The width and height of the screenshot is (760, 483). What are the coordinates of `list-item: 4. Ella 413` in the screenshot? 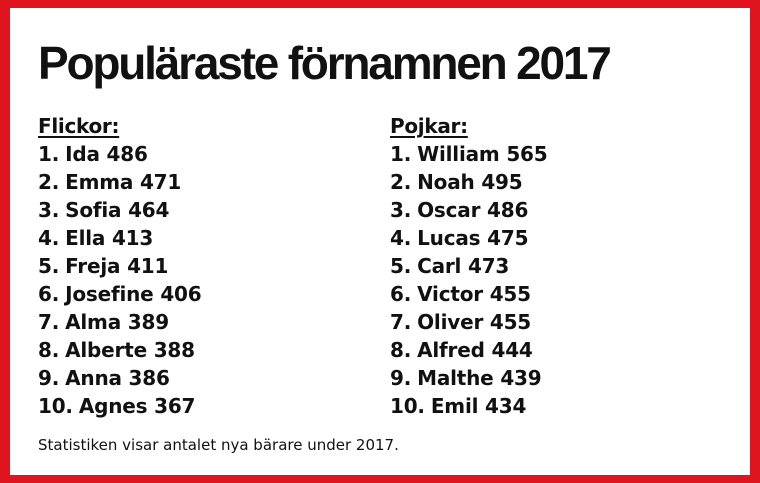 It's located at (119, 238).